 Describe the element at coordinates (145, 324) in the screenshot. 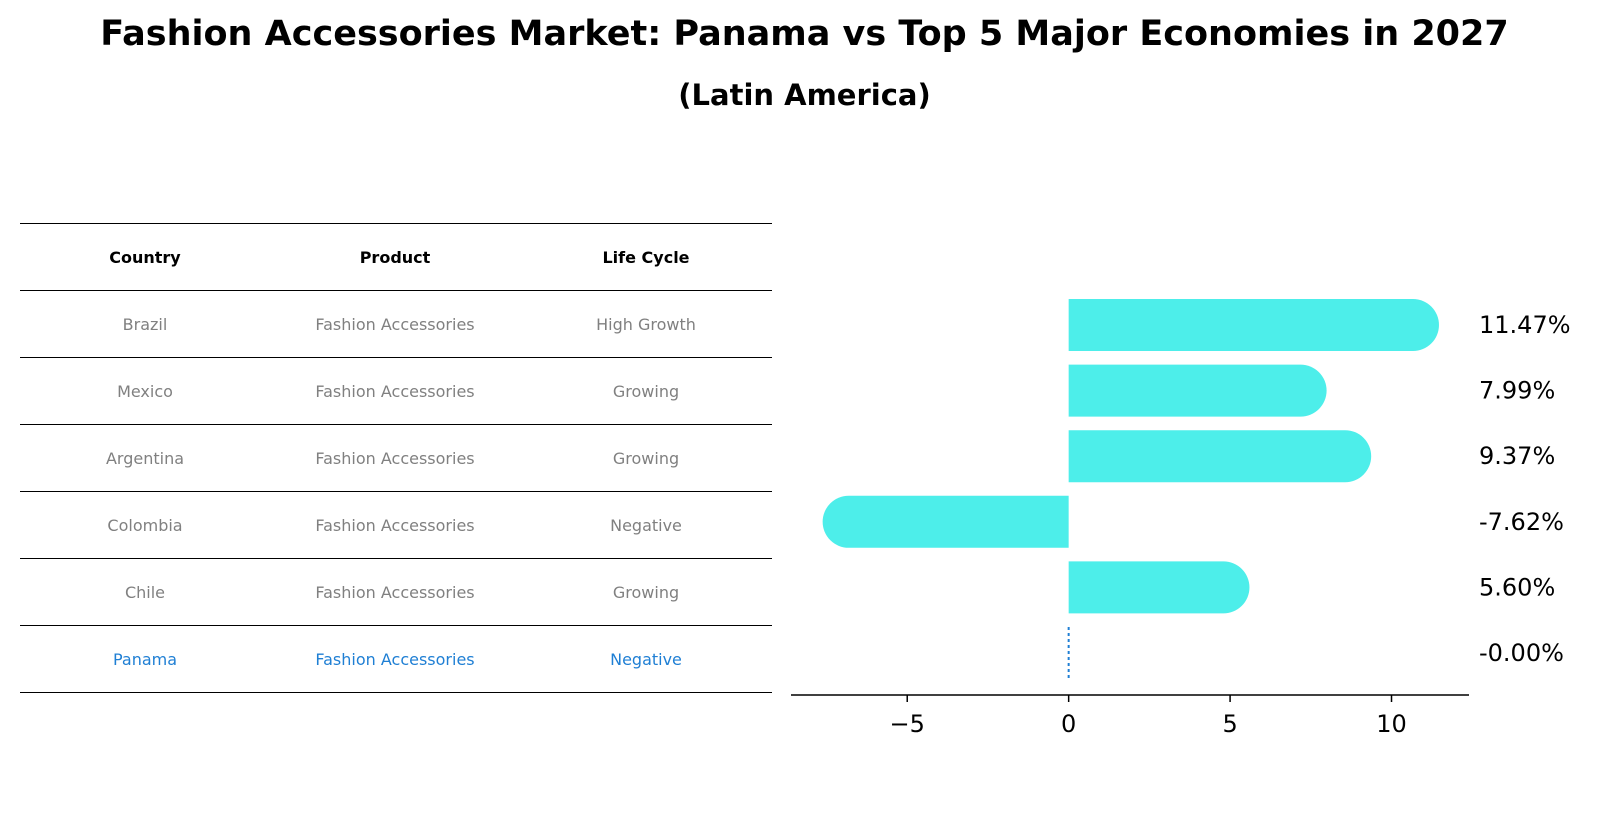

I see `cell-country: Brazil` at that location.